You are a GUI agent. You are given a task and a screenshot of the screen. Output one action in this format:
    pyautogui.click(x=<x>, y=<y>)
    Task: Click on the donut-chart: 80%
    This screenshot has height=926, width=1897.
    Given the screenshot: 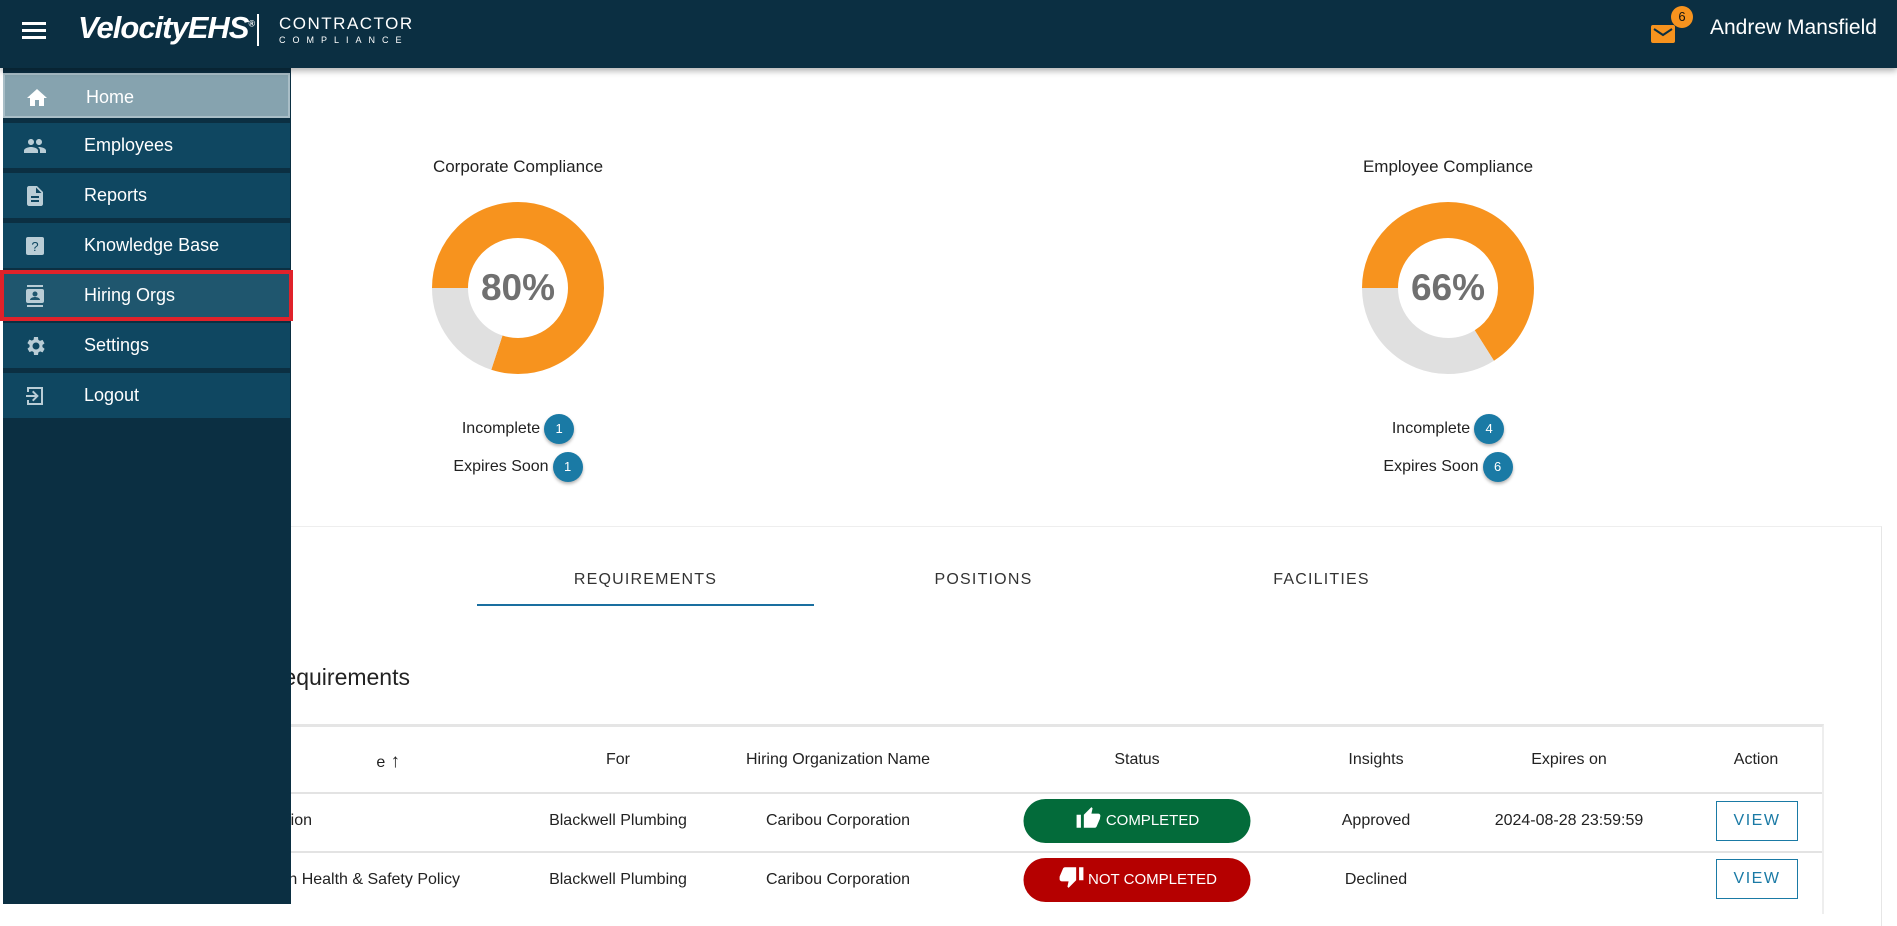 What is the action you would take?
    pyautogui.click(x=518, y=288)
    